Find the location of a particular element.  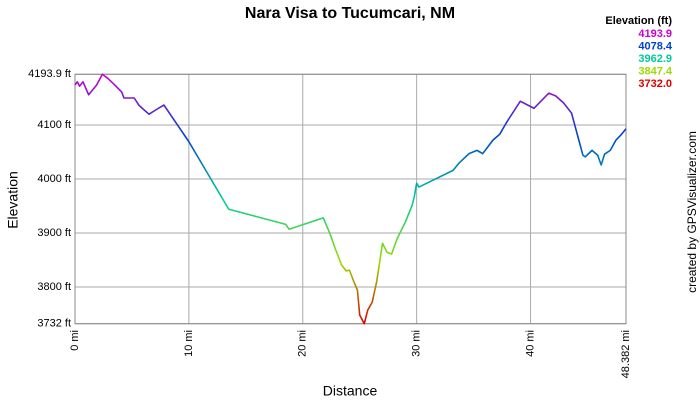

x-axis-title: Distance is located at coordinates (350, 391).